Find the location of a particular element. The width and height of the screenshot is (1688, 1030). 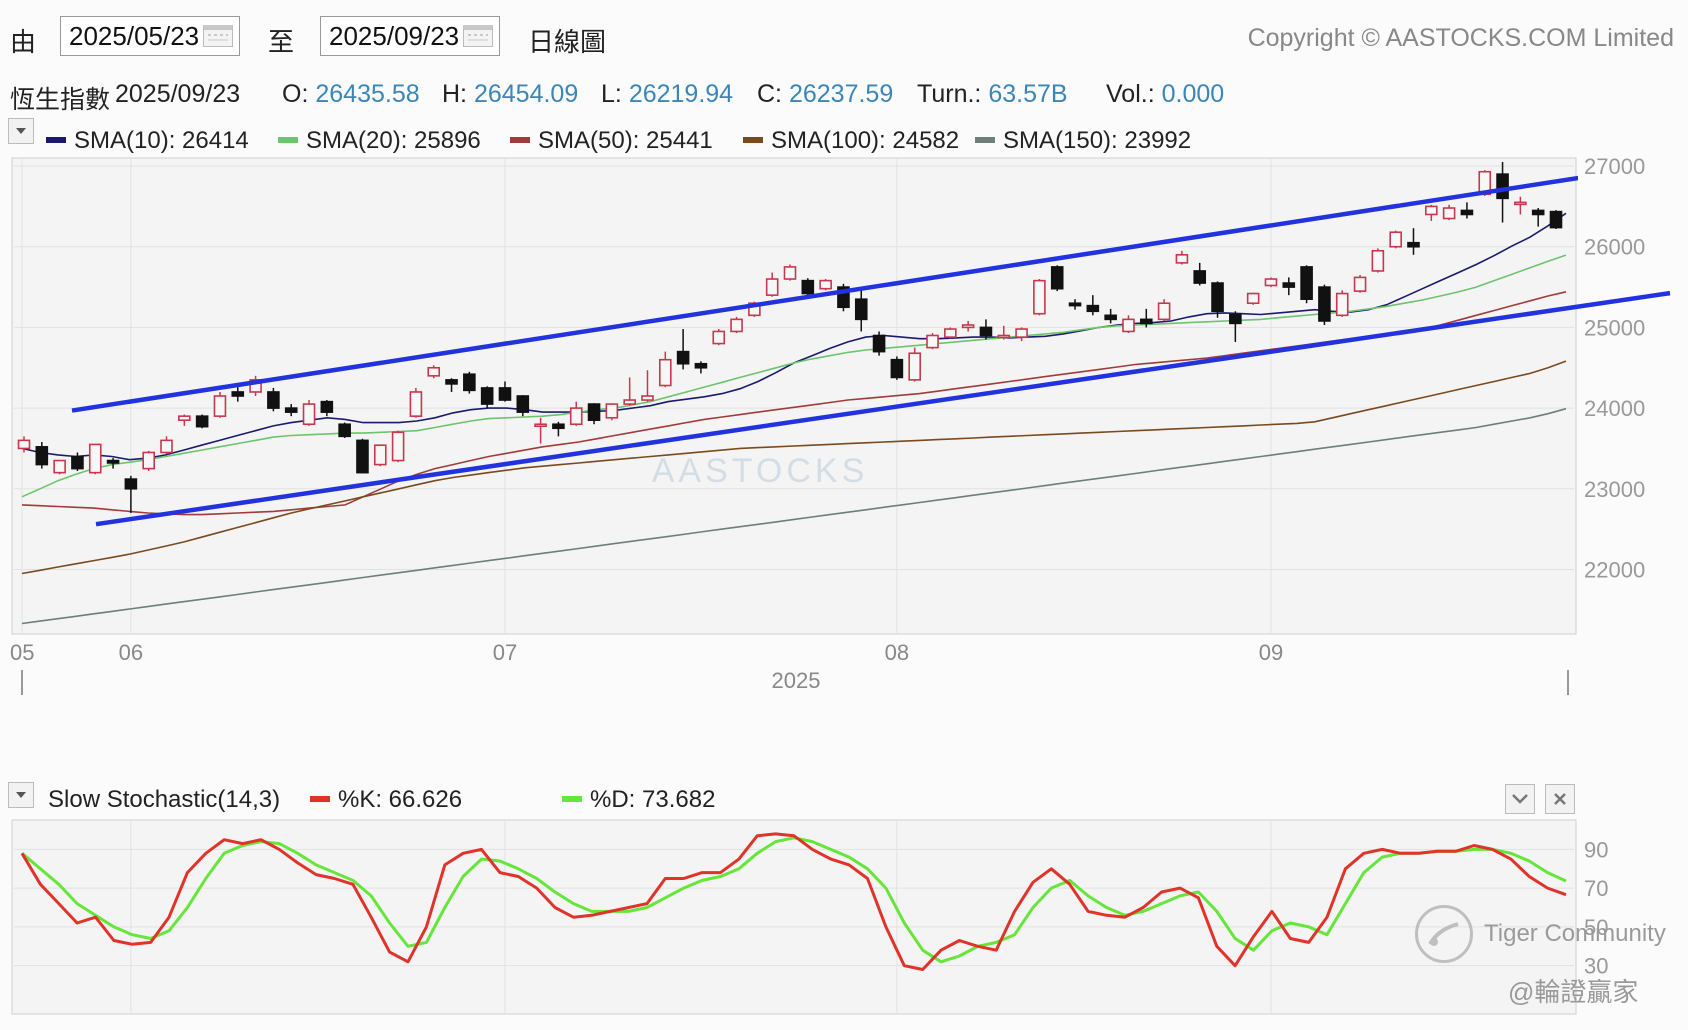

open-value: 26435.58 is located at coordinates (367, 94).